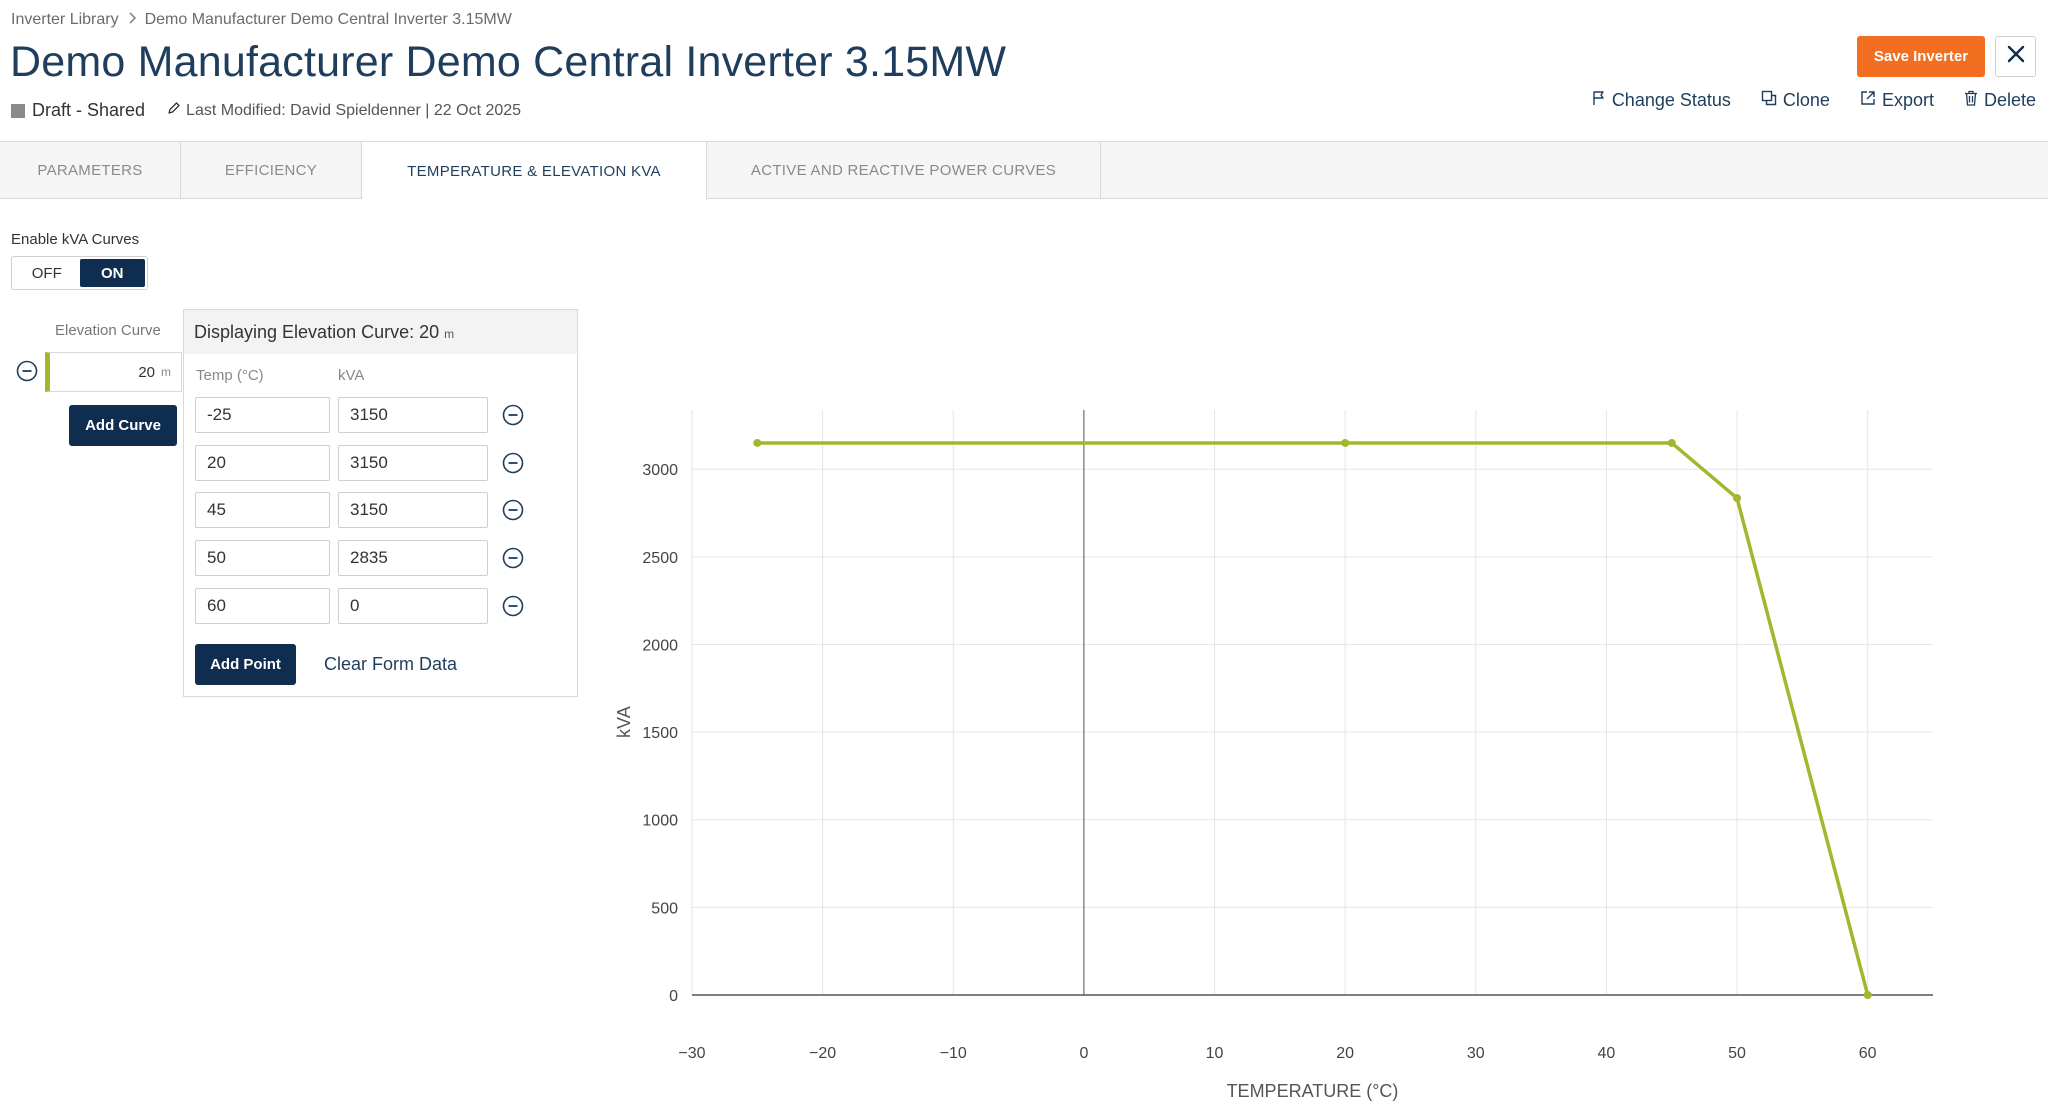  I want to click on curve-elevation-unit: m, so click(166, 372).